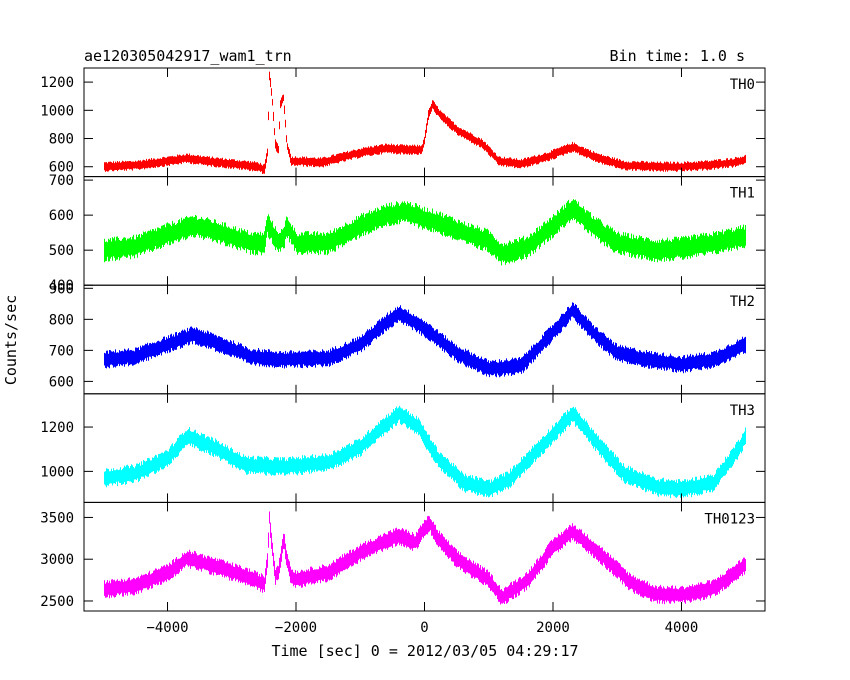  What do you see at coordinates (188, 56) in the screenshot?
I see `chart-title: ae120305042917_wam1_trn` at bounding box center [188, 56].